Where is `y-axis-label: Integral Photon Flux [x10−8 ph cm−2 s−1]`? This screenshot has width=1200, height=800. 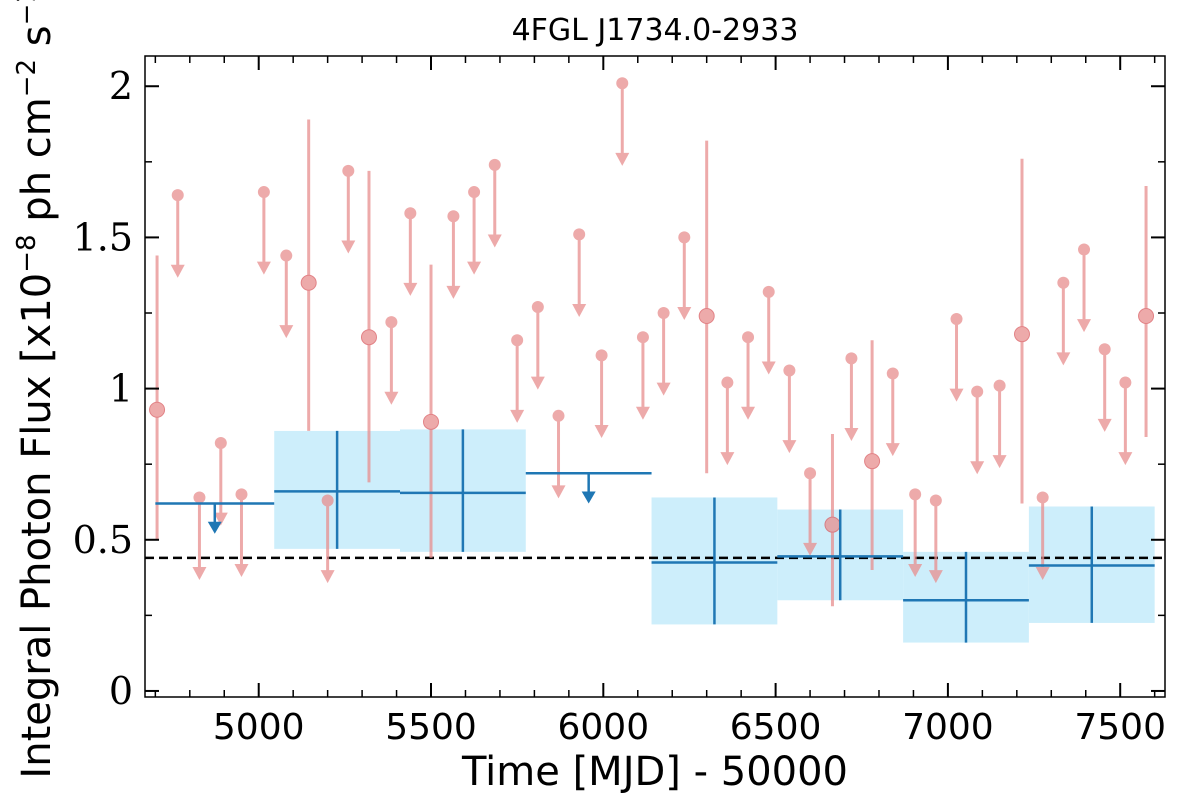 y-axis-label: Integral Photon Flux [x10−8 ph cm−2 s−1] is located at coordinates (36, 389).